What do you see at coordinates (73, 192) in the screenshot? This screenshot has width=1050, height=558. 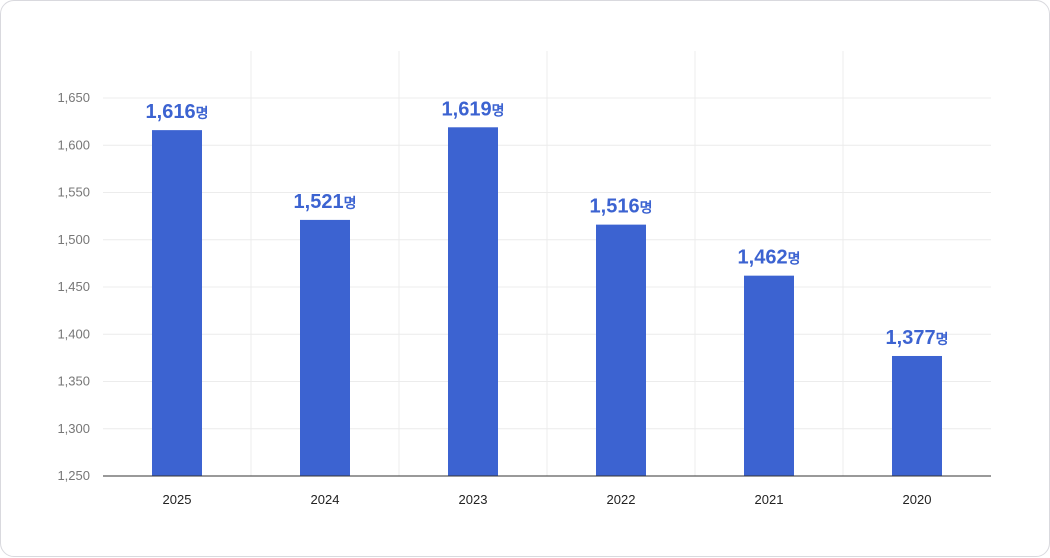 I see `y-tick-label: 1,550` at bounding box center [73, 192].